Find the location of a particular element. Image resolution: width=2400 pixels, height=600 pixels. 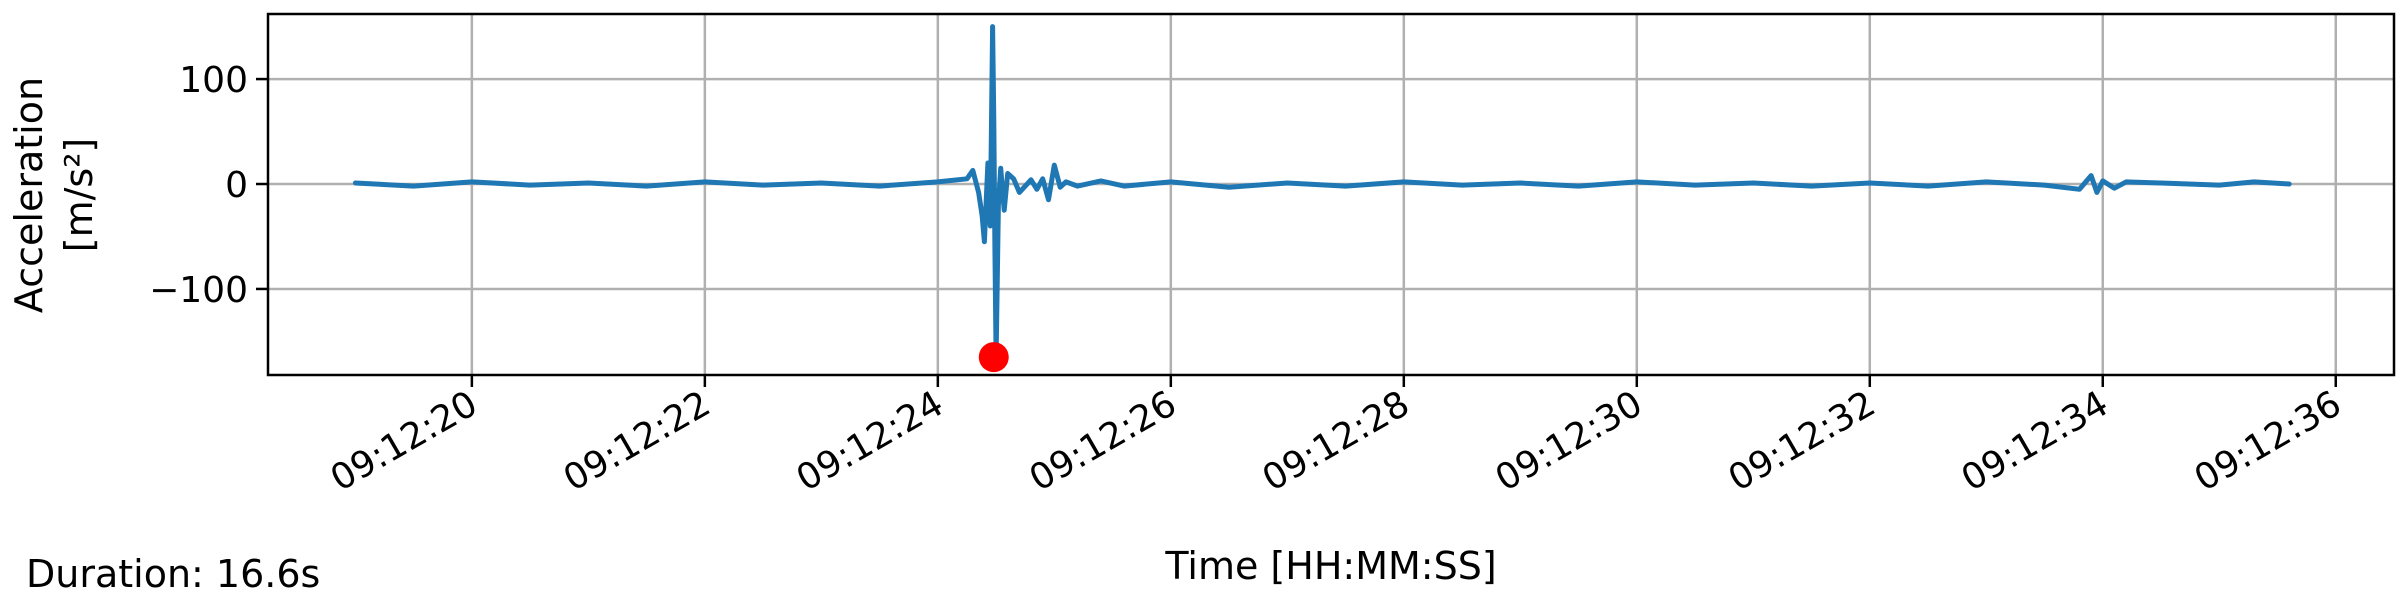

peak-marker is located at coordinates (993, 357).